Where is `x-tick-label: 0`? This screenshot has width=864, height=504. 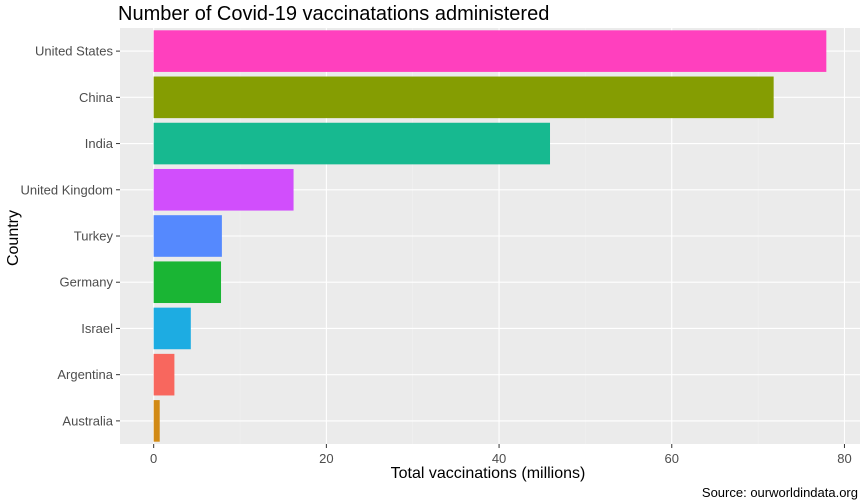 x-tick-label: 0 is located at coordinates (153, 458).